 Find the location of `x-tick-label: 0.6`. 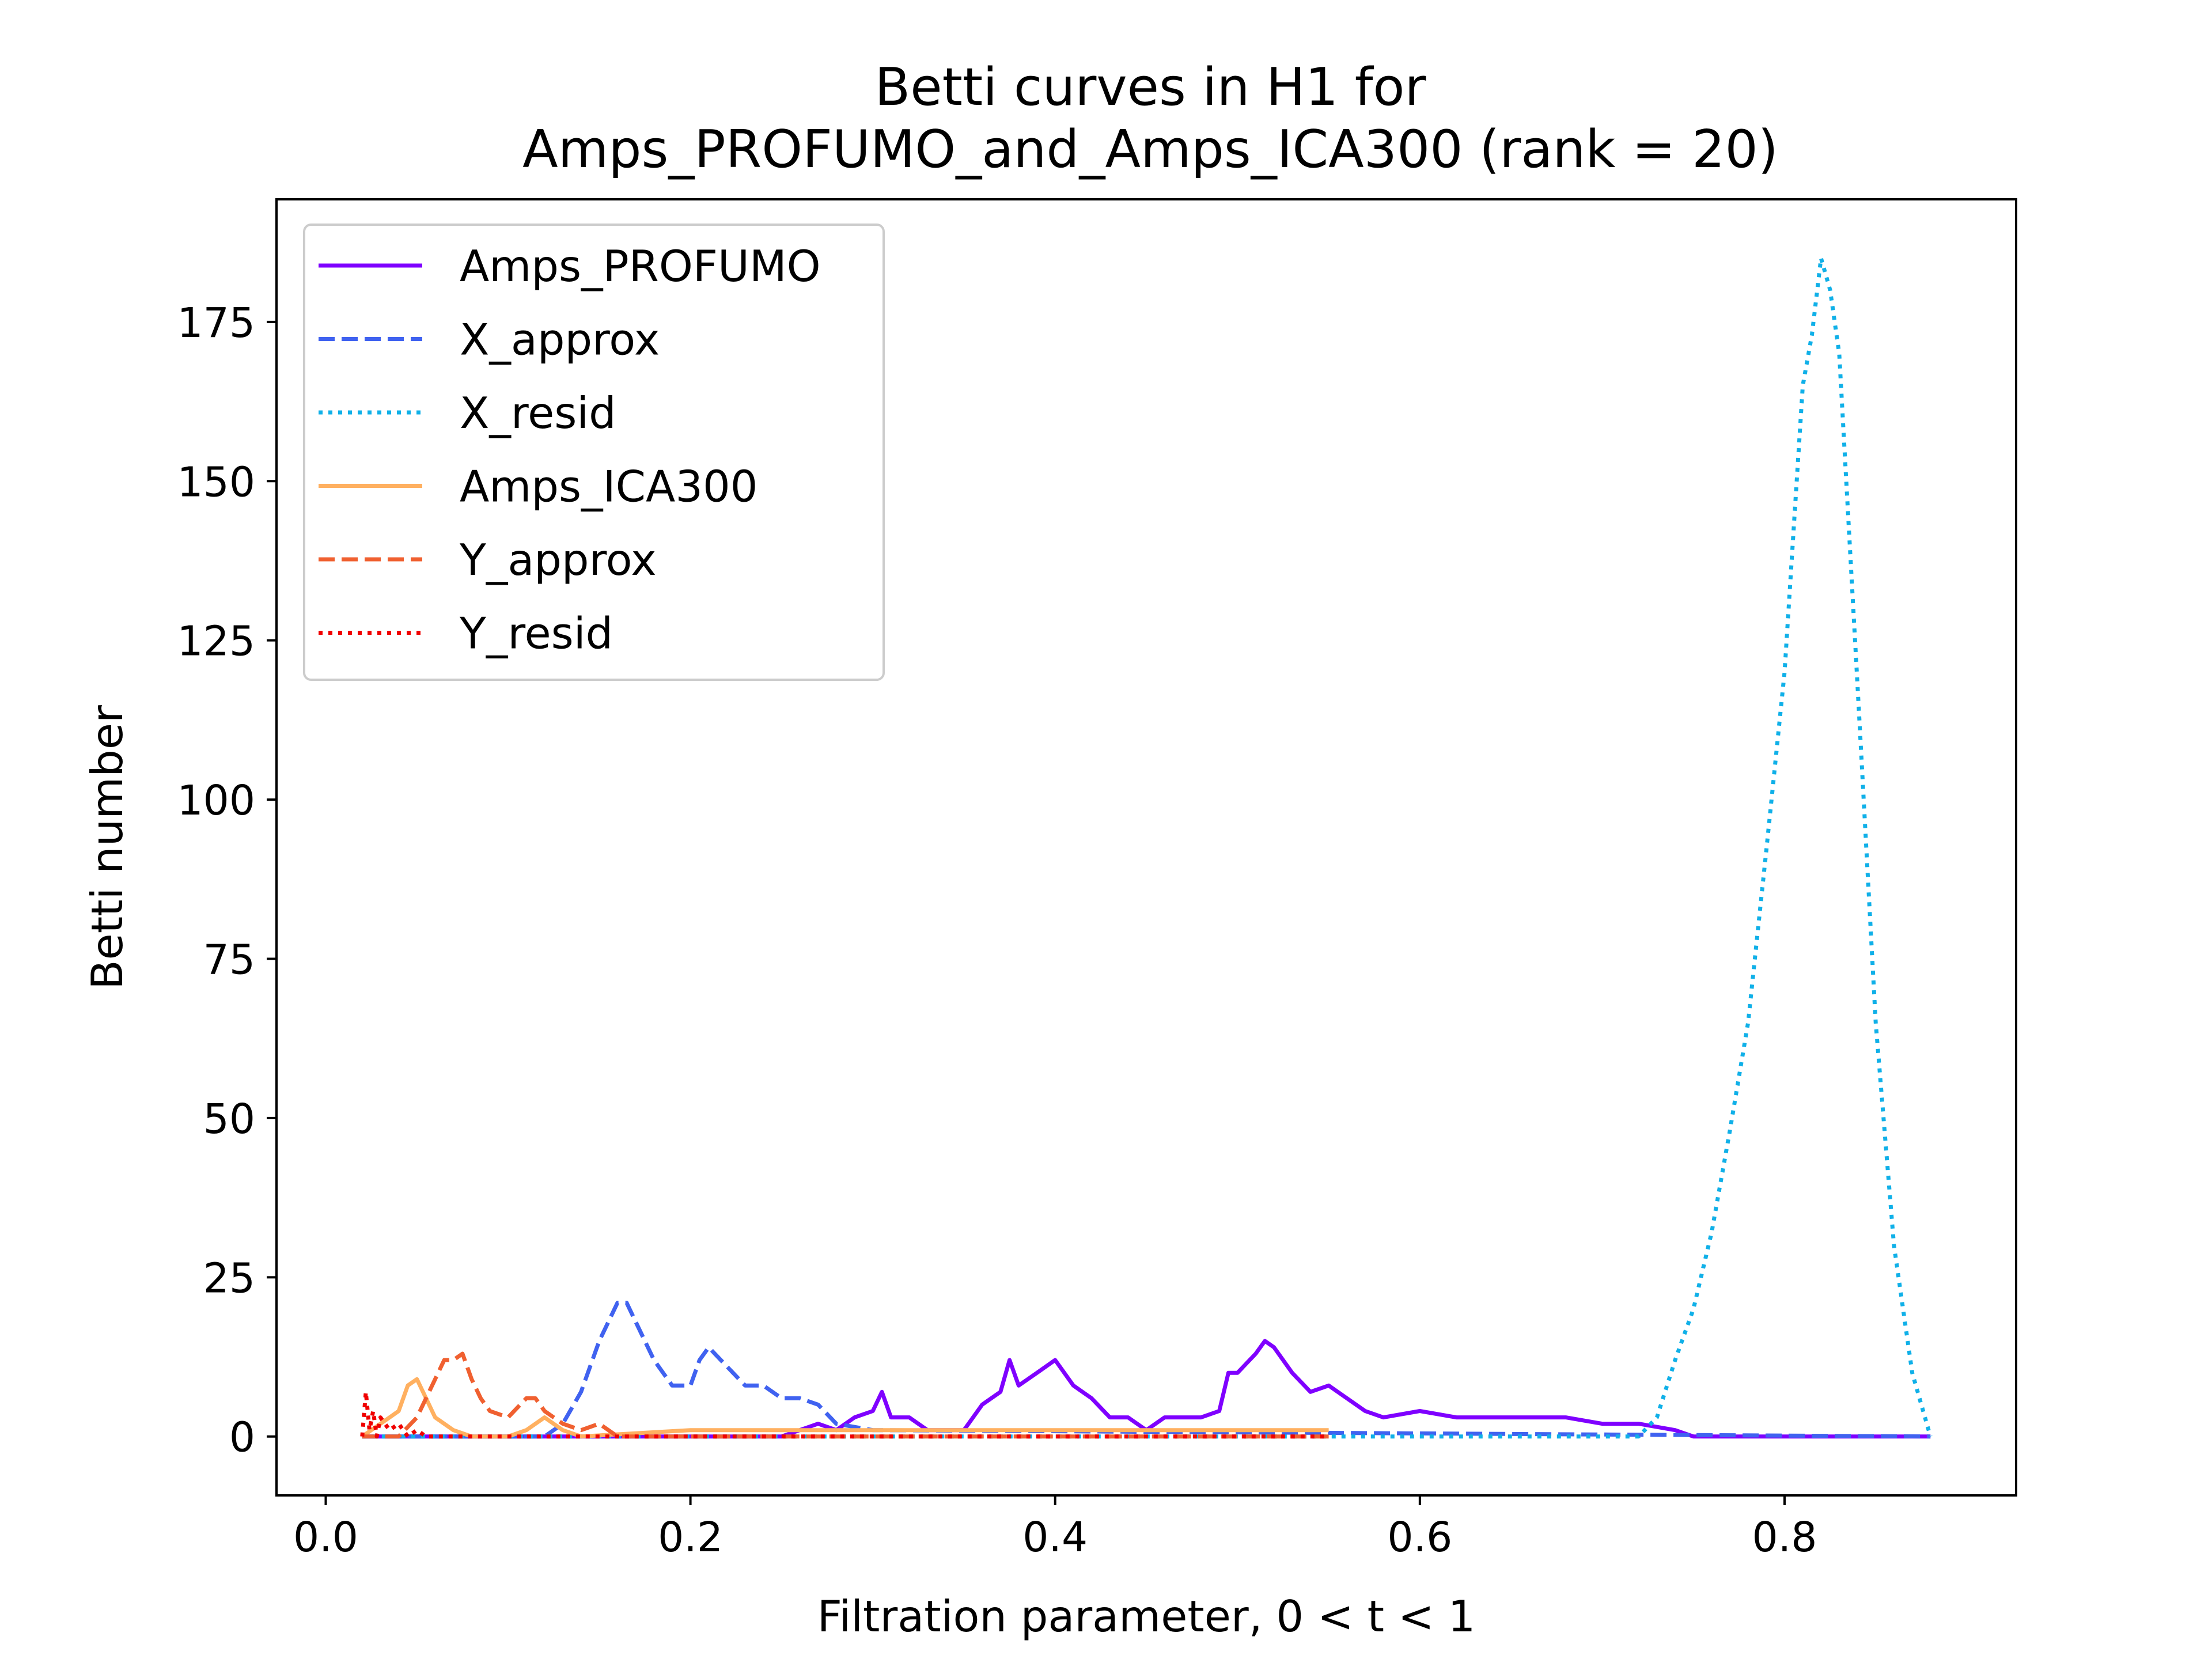

x-tick-label: 0.6 is located at coordinates (1419, 1537).